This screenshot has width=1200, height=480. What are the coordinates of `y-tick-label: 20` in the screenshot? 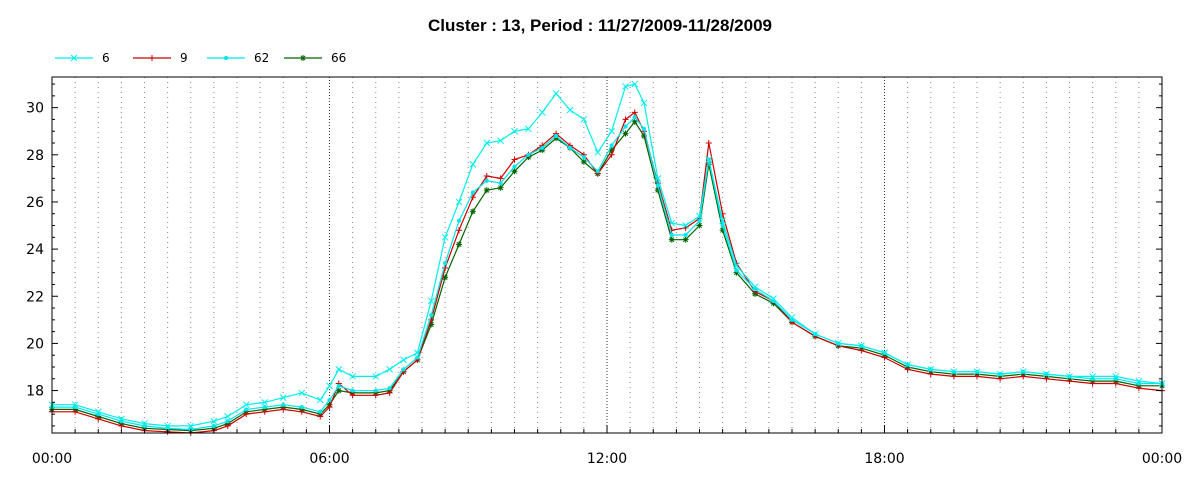 It's located at (35, 344).